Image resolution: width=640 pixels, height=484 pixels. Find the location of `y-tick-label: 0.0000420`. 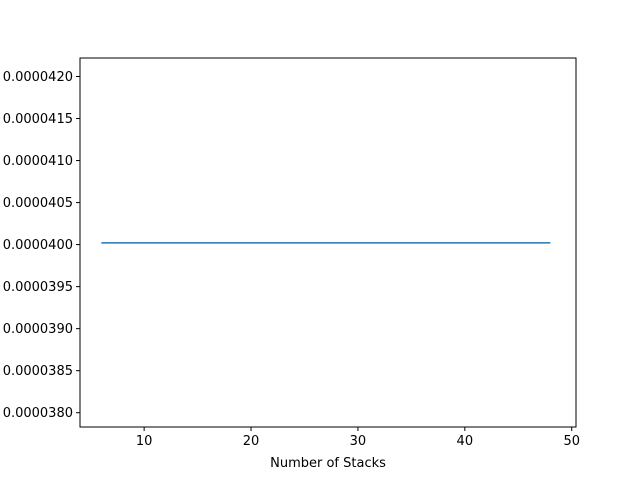

y-tick-label: 0.0000420 is located at coordinates (38, 77).